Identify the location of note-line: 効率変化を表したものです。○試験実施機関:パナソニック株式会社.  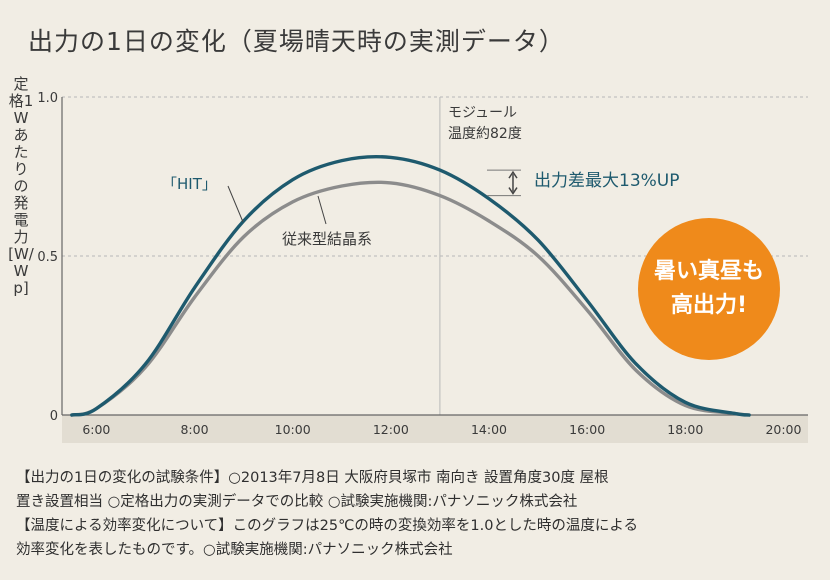
(234, 550).